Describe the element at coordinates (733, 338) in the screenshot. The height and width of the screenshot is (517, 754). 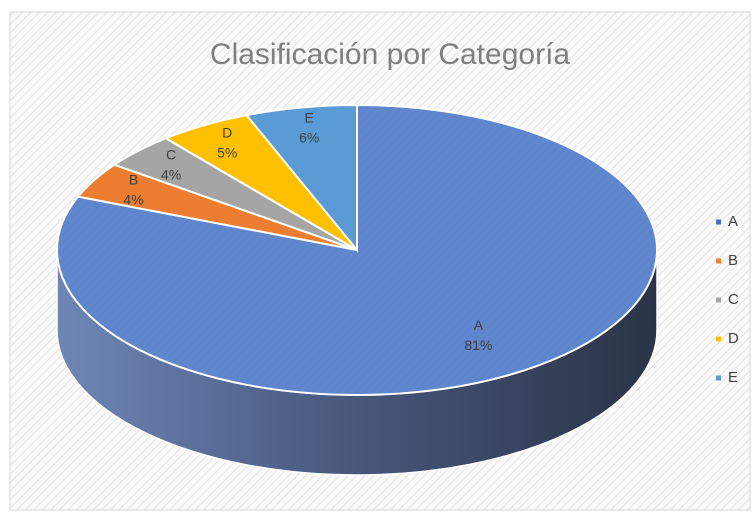
I see `legend-label: D` at that location.